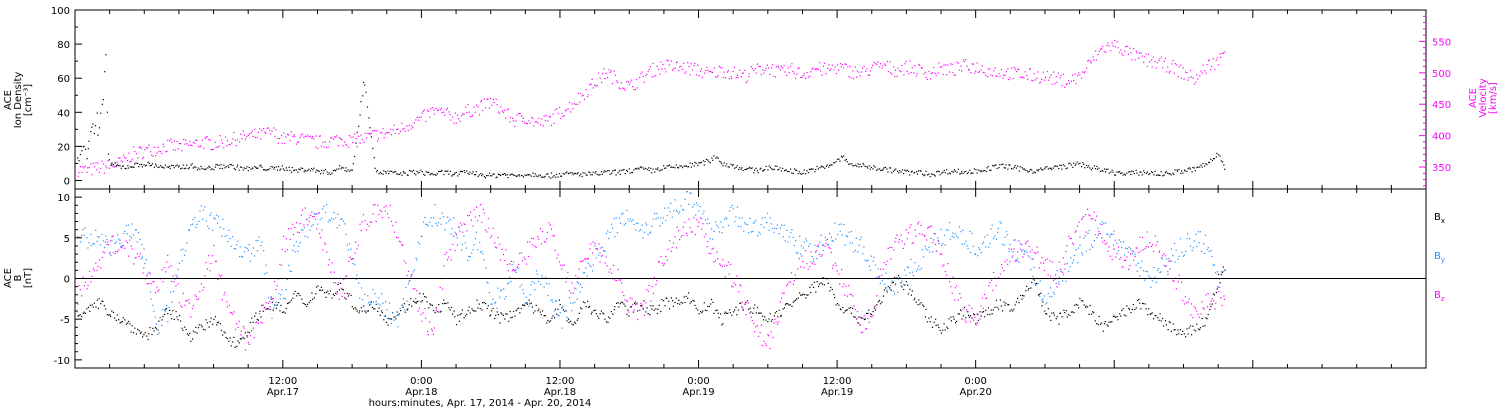 This screenshot has width=1500, height=414. Describe the element at coordinates (283, 392) in the screenshot. I see `x-tick-date: Apr.17` at that location.